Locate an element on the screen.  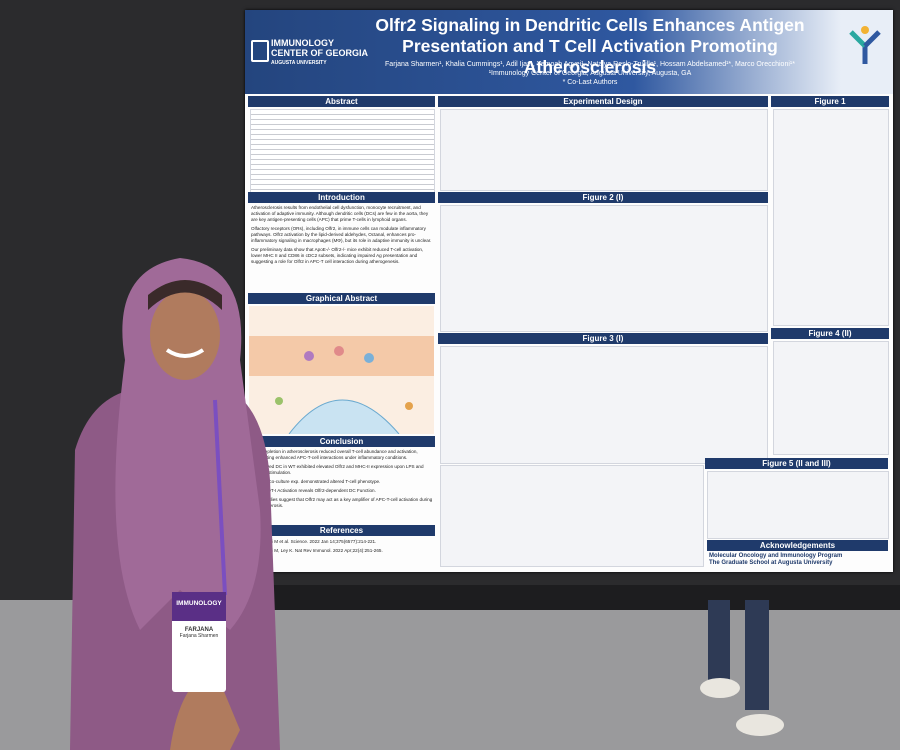
logo-text: IMMUNOLOGY is located at coordinates (302, 43).